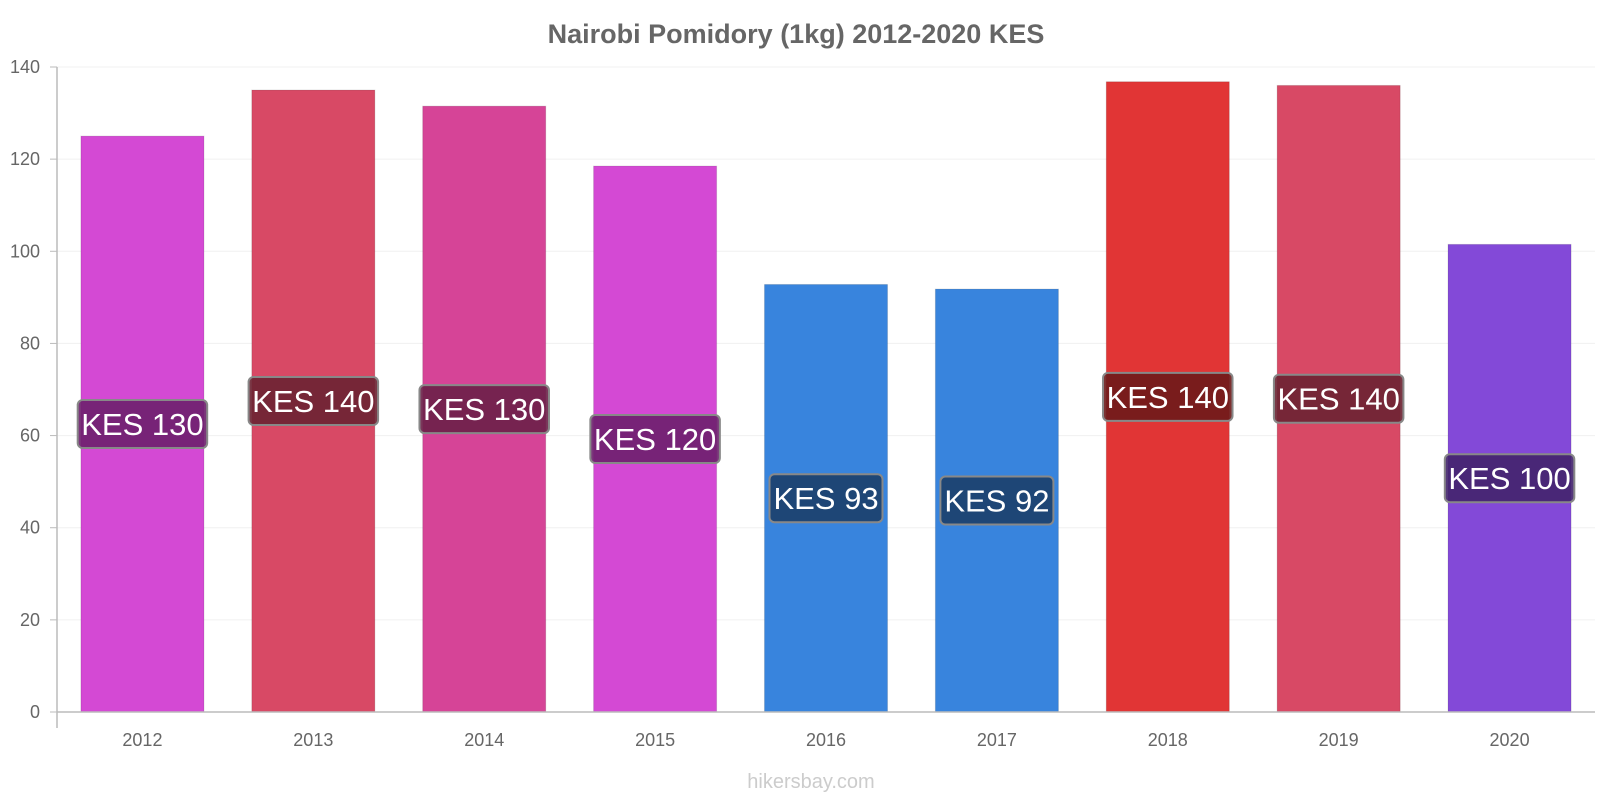  What do you see at coordinates (997, 740) in the screenshot?
I see `x-tick-label: 2017` at bounding box center [997, 740].